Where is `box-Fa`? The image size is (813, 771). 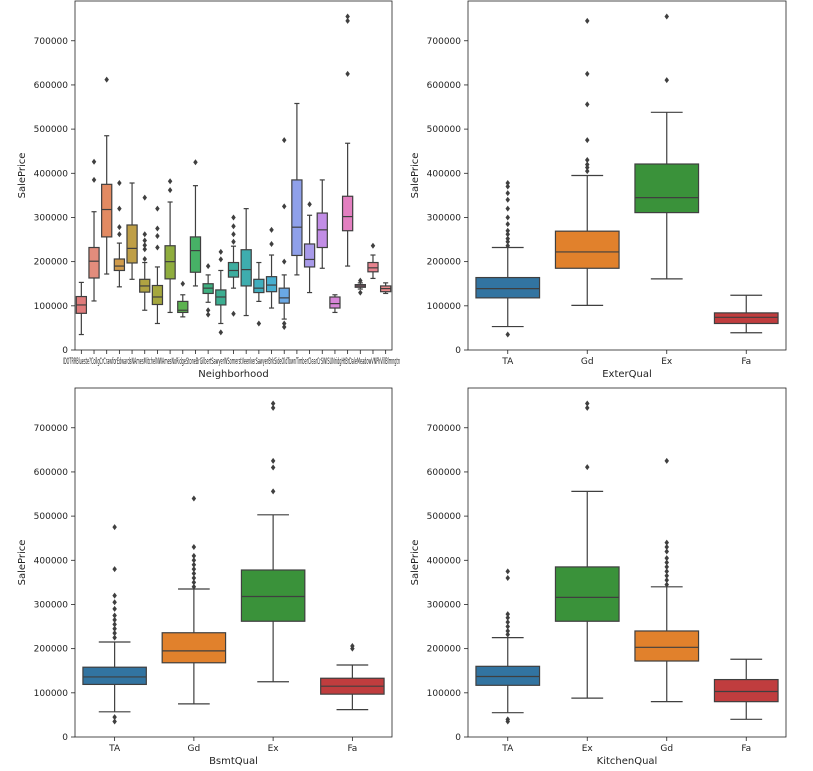 box-Fa is located at coordinates (746, 314).